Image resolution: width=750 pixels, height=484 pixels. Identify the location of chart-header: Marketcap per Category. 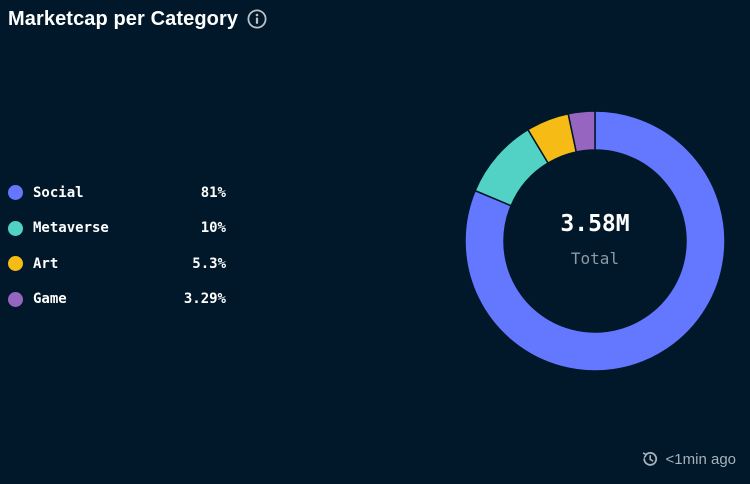
(137, 19).